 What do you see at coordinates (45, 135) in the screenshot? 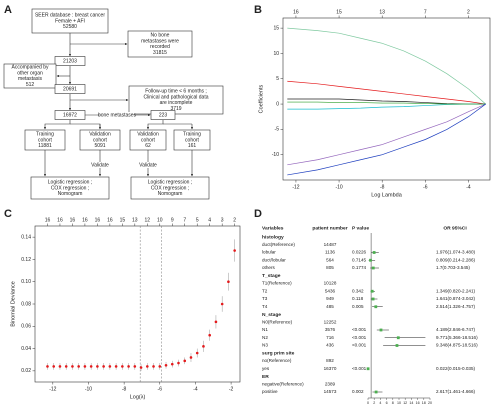
I see `flow-text: Training` at bounding box center [45, 135].